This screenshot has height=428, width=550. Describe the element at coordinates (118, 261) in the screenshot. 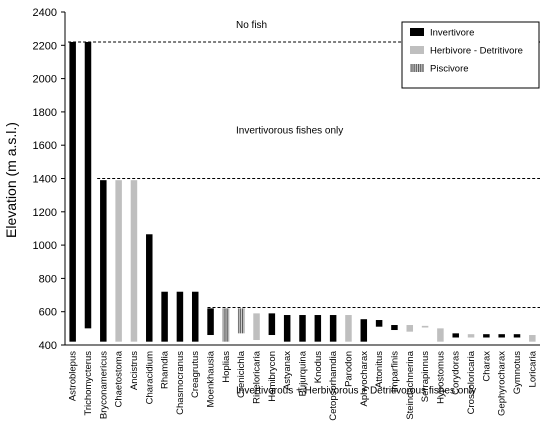

I see `bar-chaetostoma` at that location.